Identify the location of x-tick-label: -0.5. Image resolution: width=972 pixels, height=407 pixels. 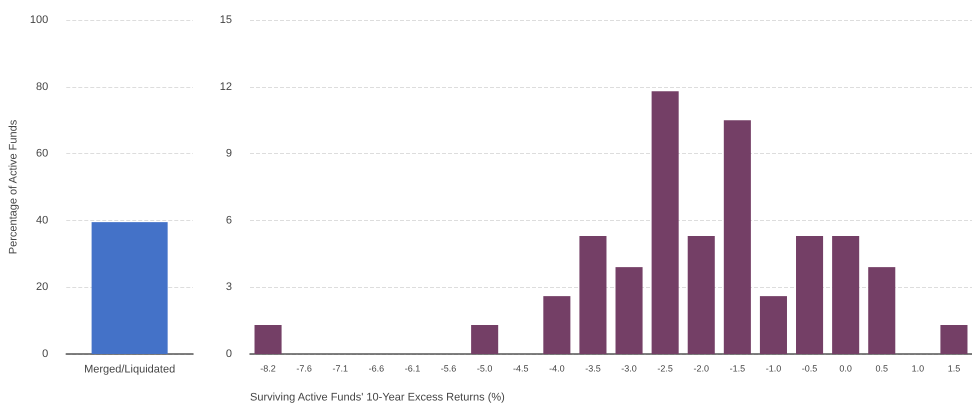
(810, 369).